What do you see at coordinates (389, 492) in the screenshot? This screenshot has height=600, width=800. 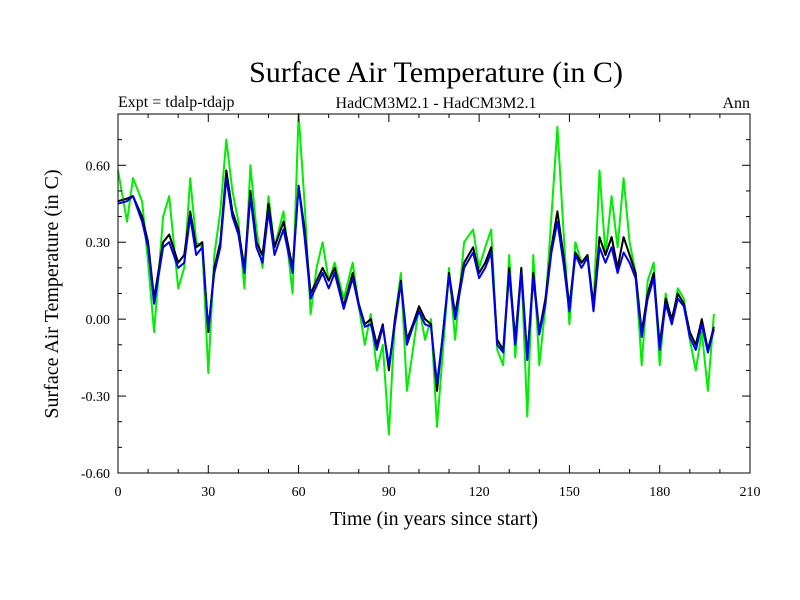 I see `x-tick-label: 90` at bounding box center [389, 492].